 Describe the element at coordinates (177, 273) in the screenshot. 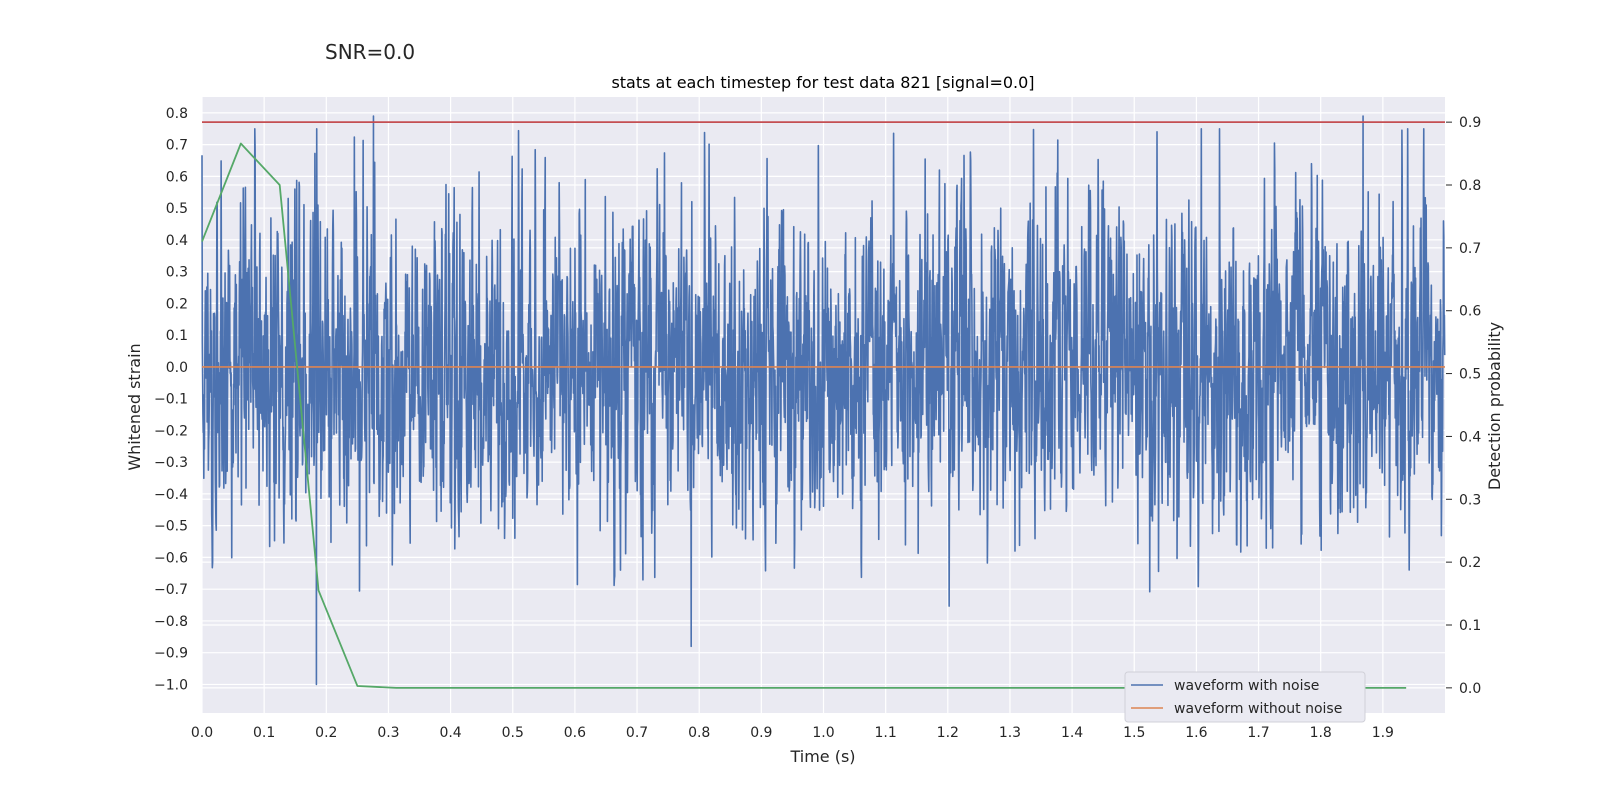

I see `y-tick-label: 0.3` at that location.